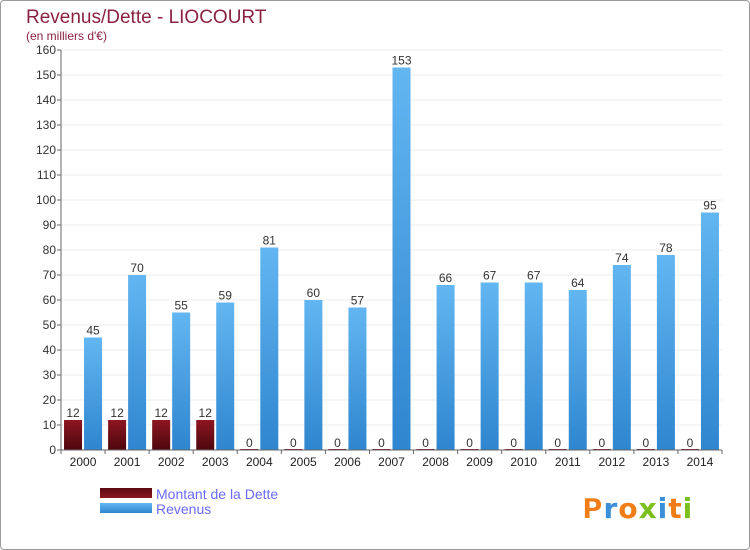  What do you see at coordinates (181, 306) in the screenshot?
I see `data-label-revenus: 55` at bounding box center [181, 306].